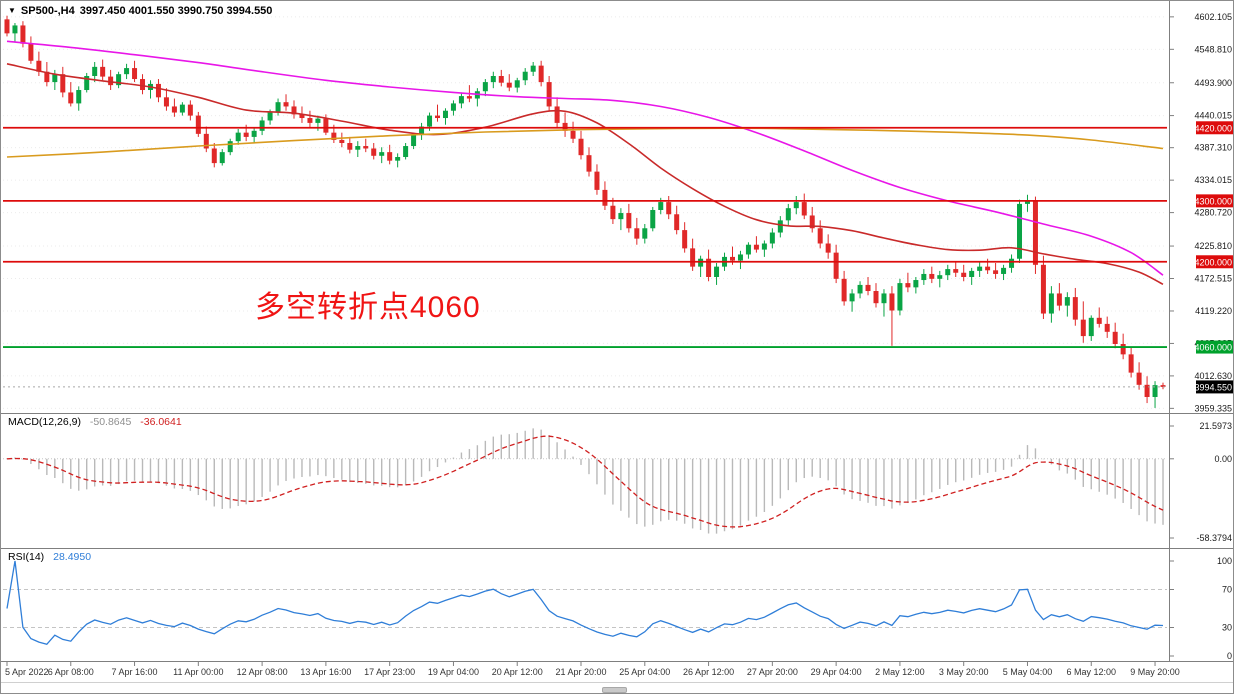 This screenshot has width=1234, height=694. Describe the element at coordinates (176, 11) in the screenshot. I see `ohlc-readout: 3997.450 4001.550 3990.750 3994.550` at that location.